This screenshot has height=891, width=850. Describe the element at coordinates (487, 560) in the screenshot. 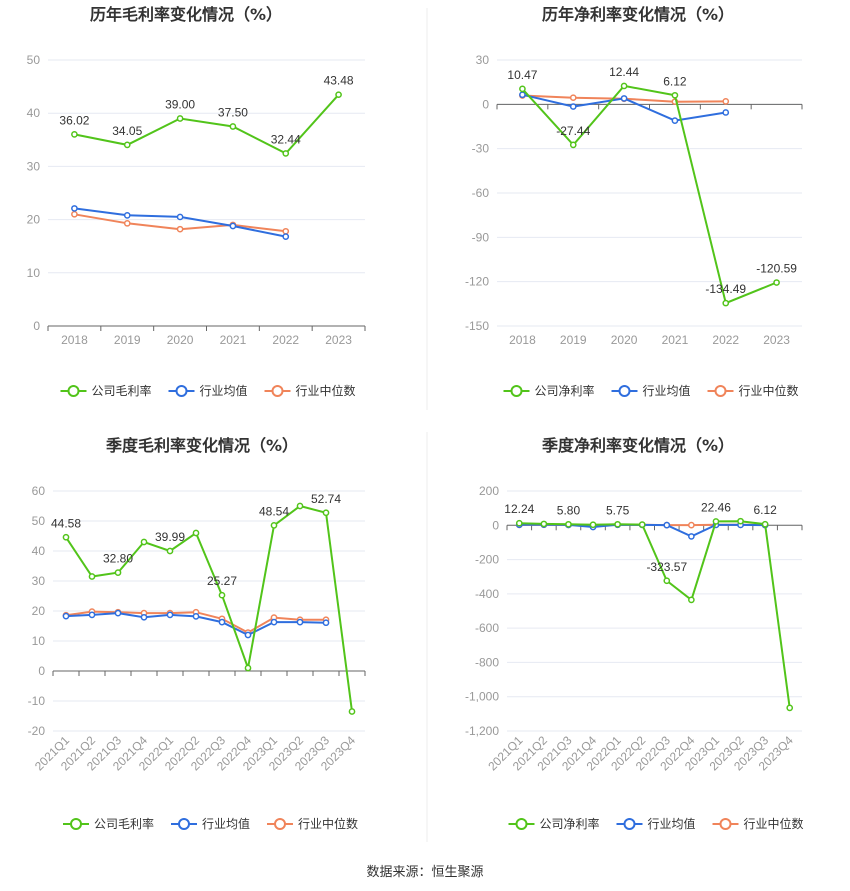

I see `y-tick-label: -200` at that location.